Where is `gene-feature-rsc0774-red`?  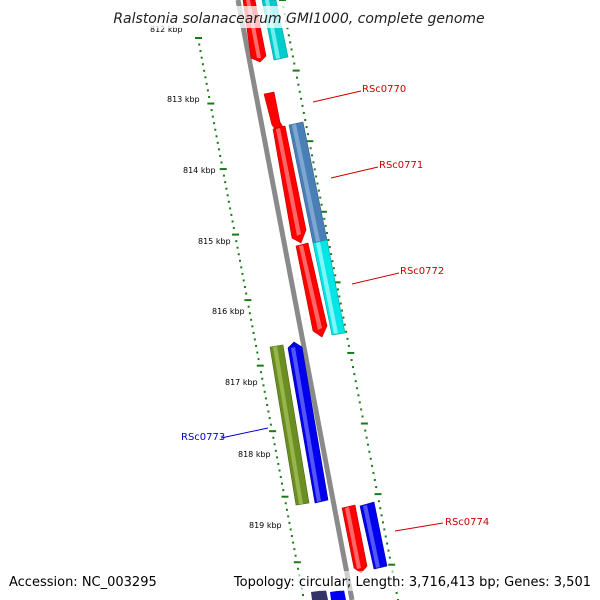
gene-feature-rsc0774-red is located at coordinates (354, 539).